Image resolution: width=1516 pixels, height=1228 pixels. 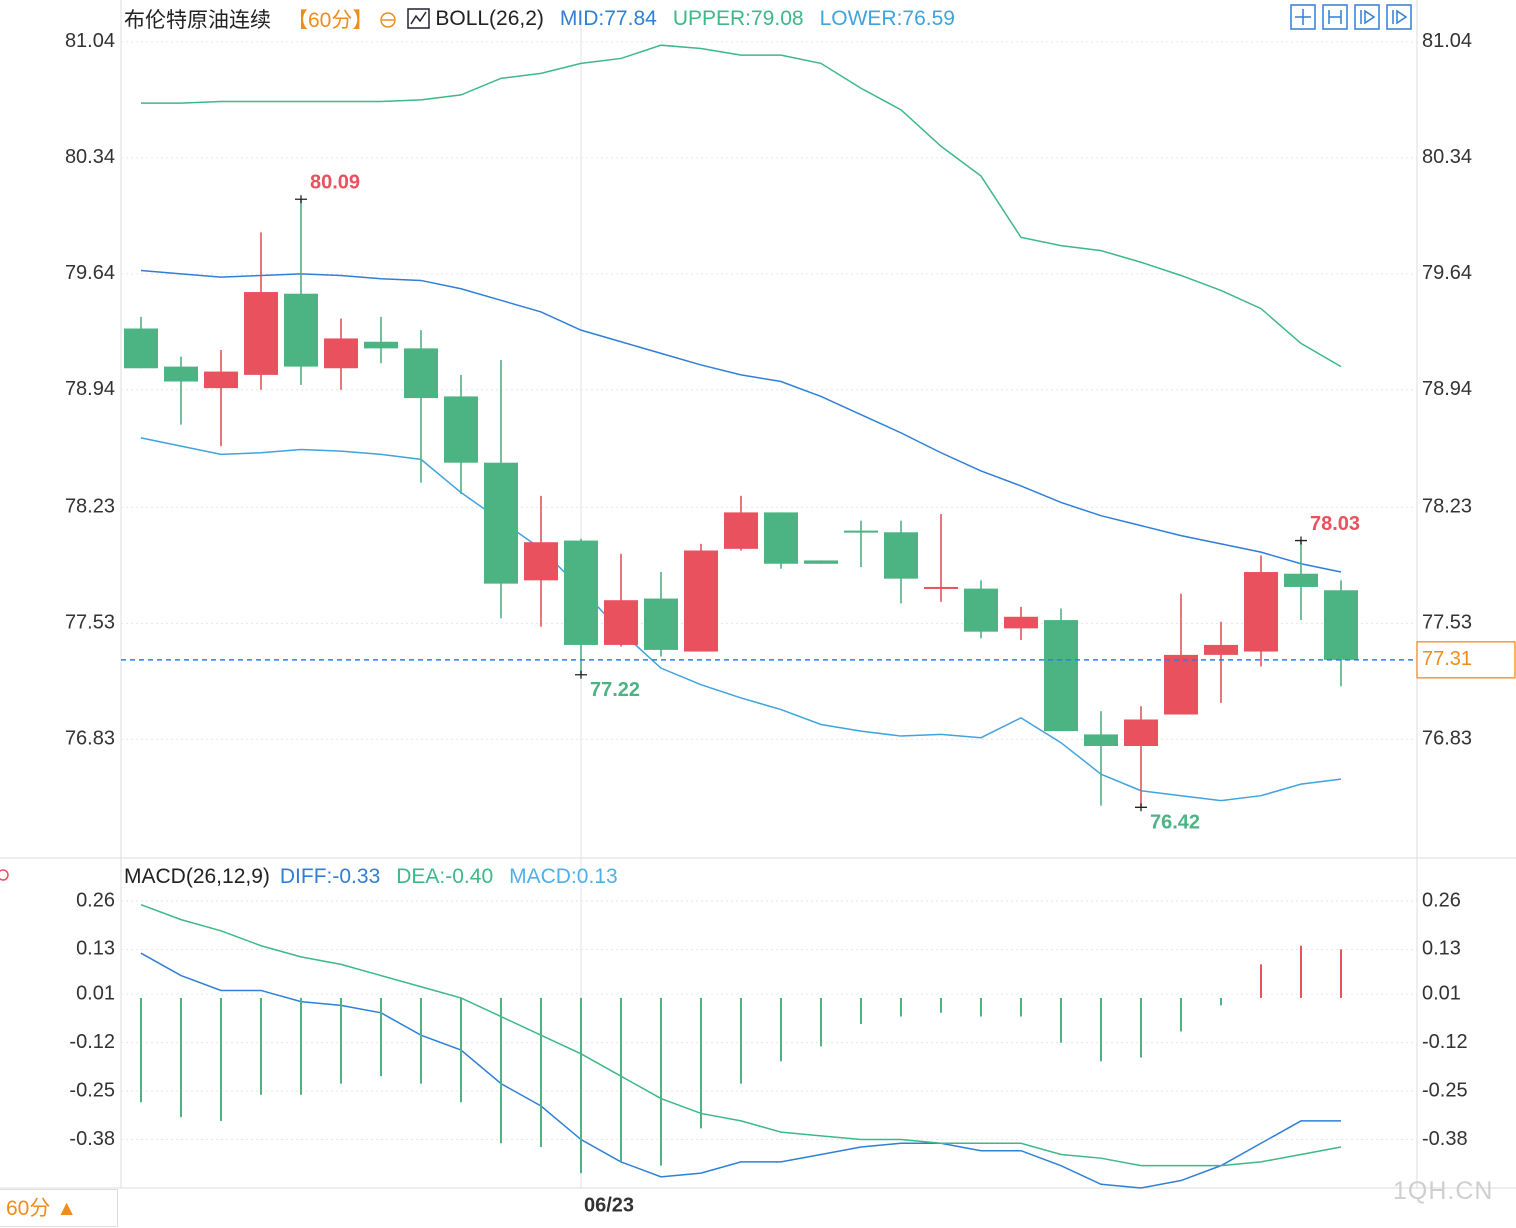 I want to click on legend-item: LOWER:76.59, so click(x=887, y=18).